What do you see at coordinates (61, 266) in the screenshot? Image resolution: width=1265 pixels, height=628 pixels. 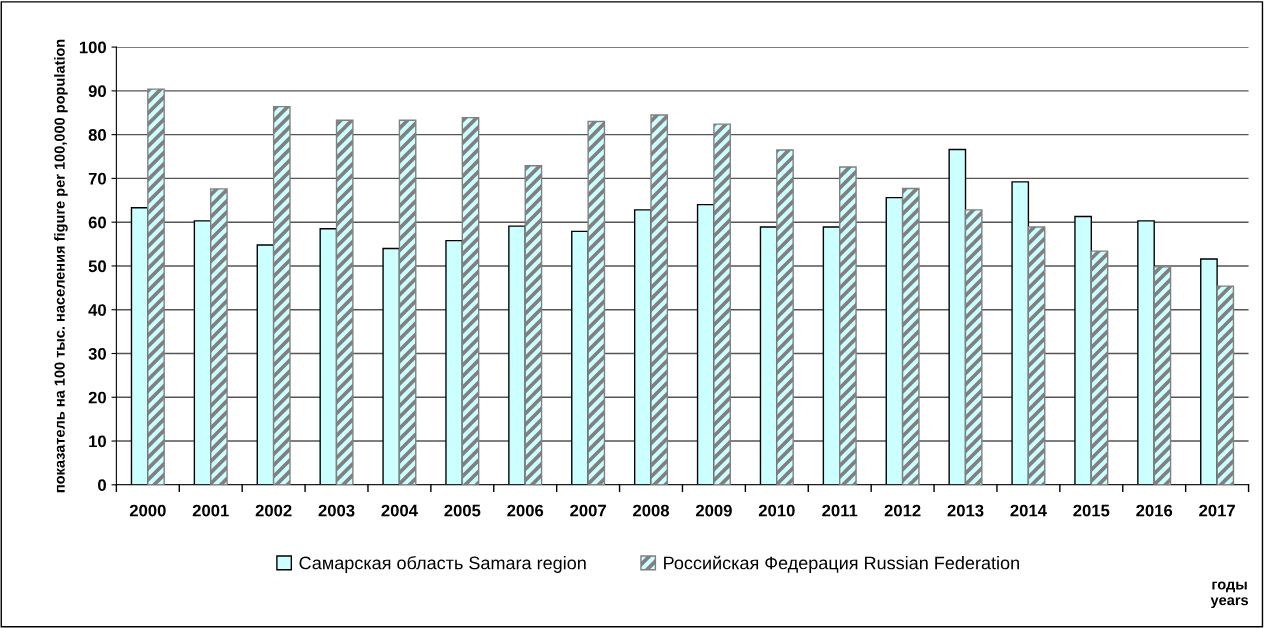 I see `y-axis-title: показатель на 100 тыс. населения figure per 100,000 population` at bounding box center [61, 266].